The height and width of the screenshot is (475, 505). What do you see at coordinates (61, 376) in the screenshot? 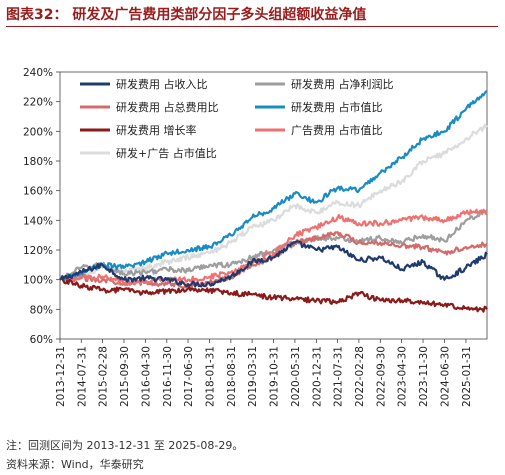
I see `x-tick-label: 2013-12-31` at bounding box center [61, 376].